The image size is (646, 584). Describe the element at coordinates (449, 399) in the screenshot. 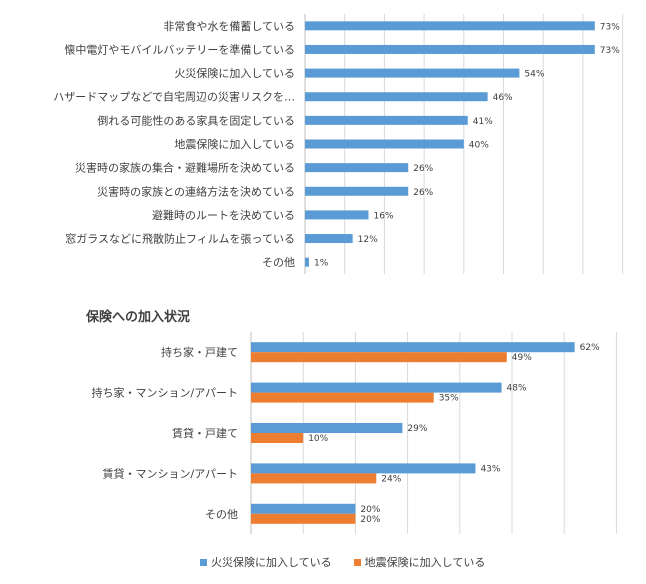

I see `chart2-value-label: 35%` at that location.